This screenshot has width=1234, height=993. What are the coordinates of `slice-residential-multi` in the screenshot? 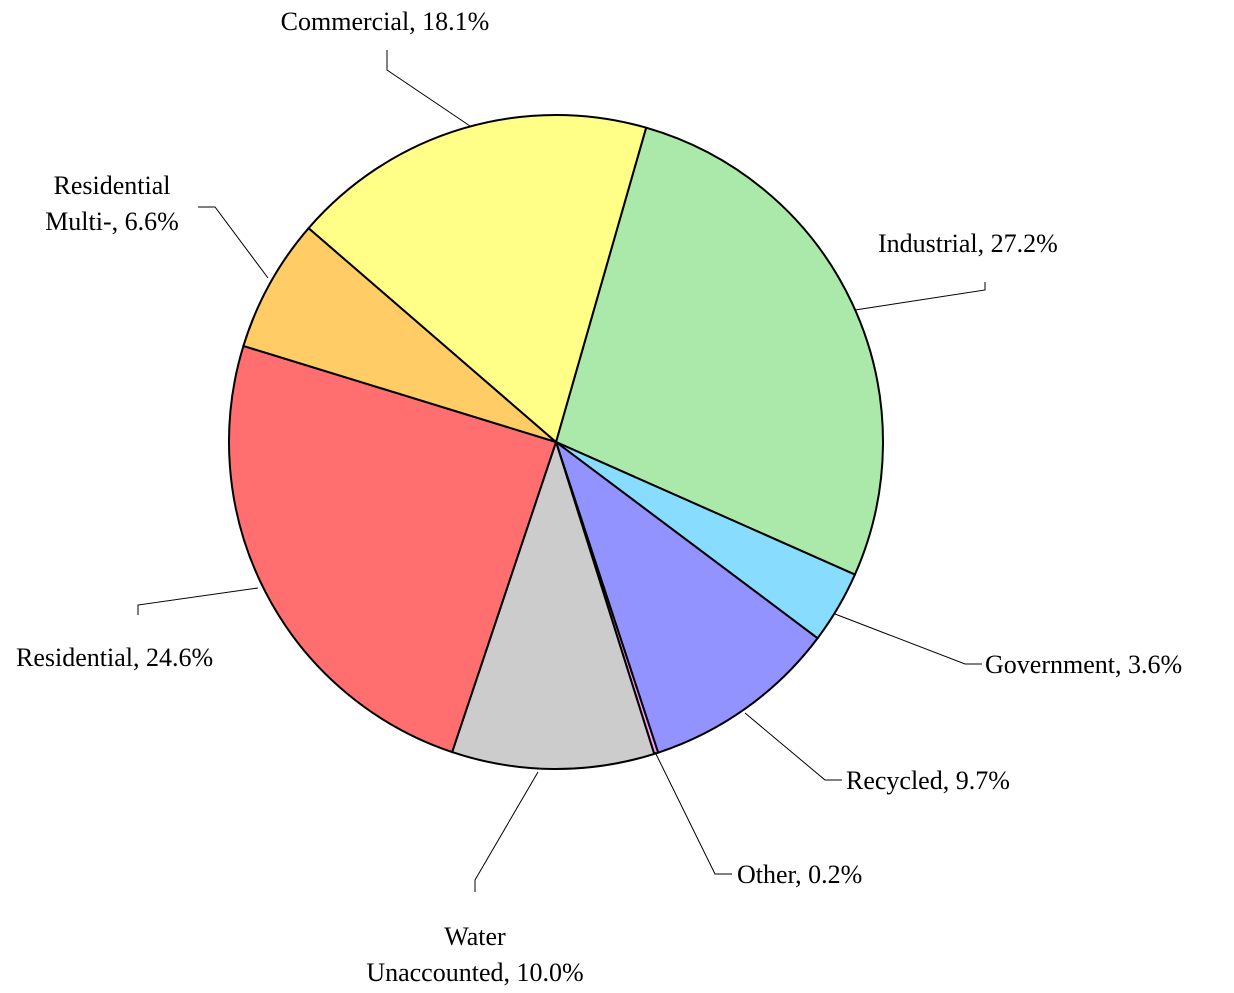 It's located at (399, 334).